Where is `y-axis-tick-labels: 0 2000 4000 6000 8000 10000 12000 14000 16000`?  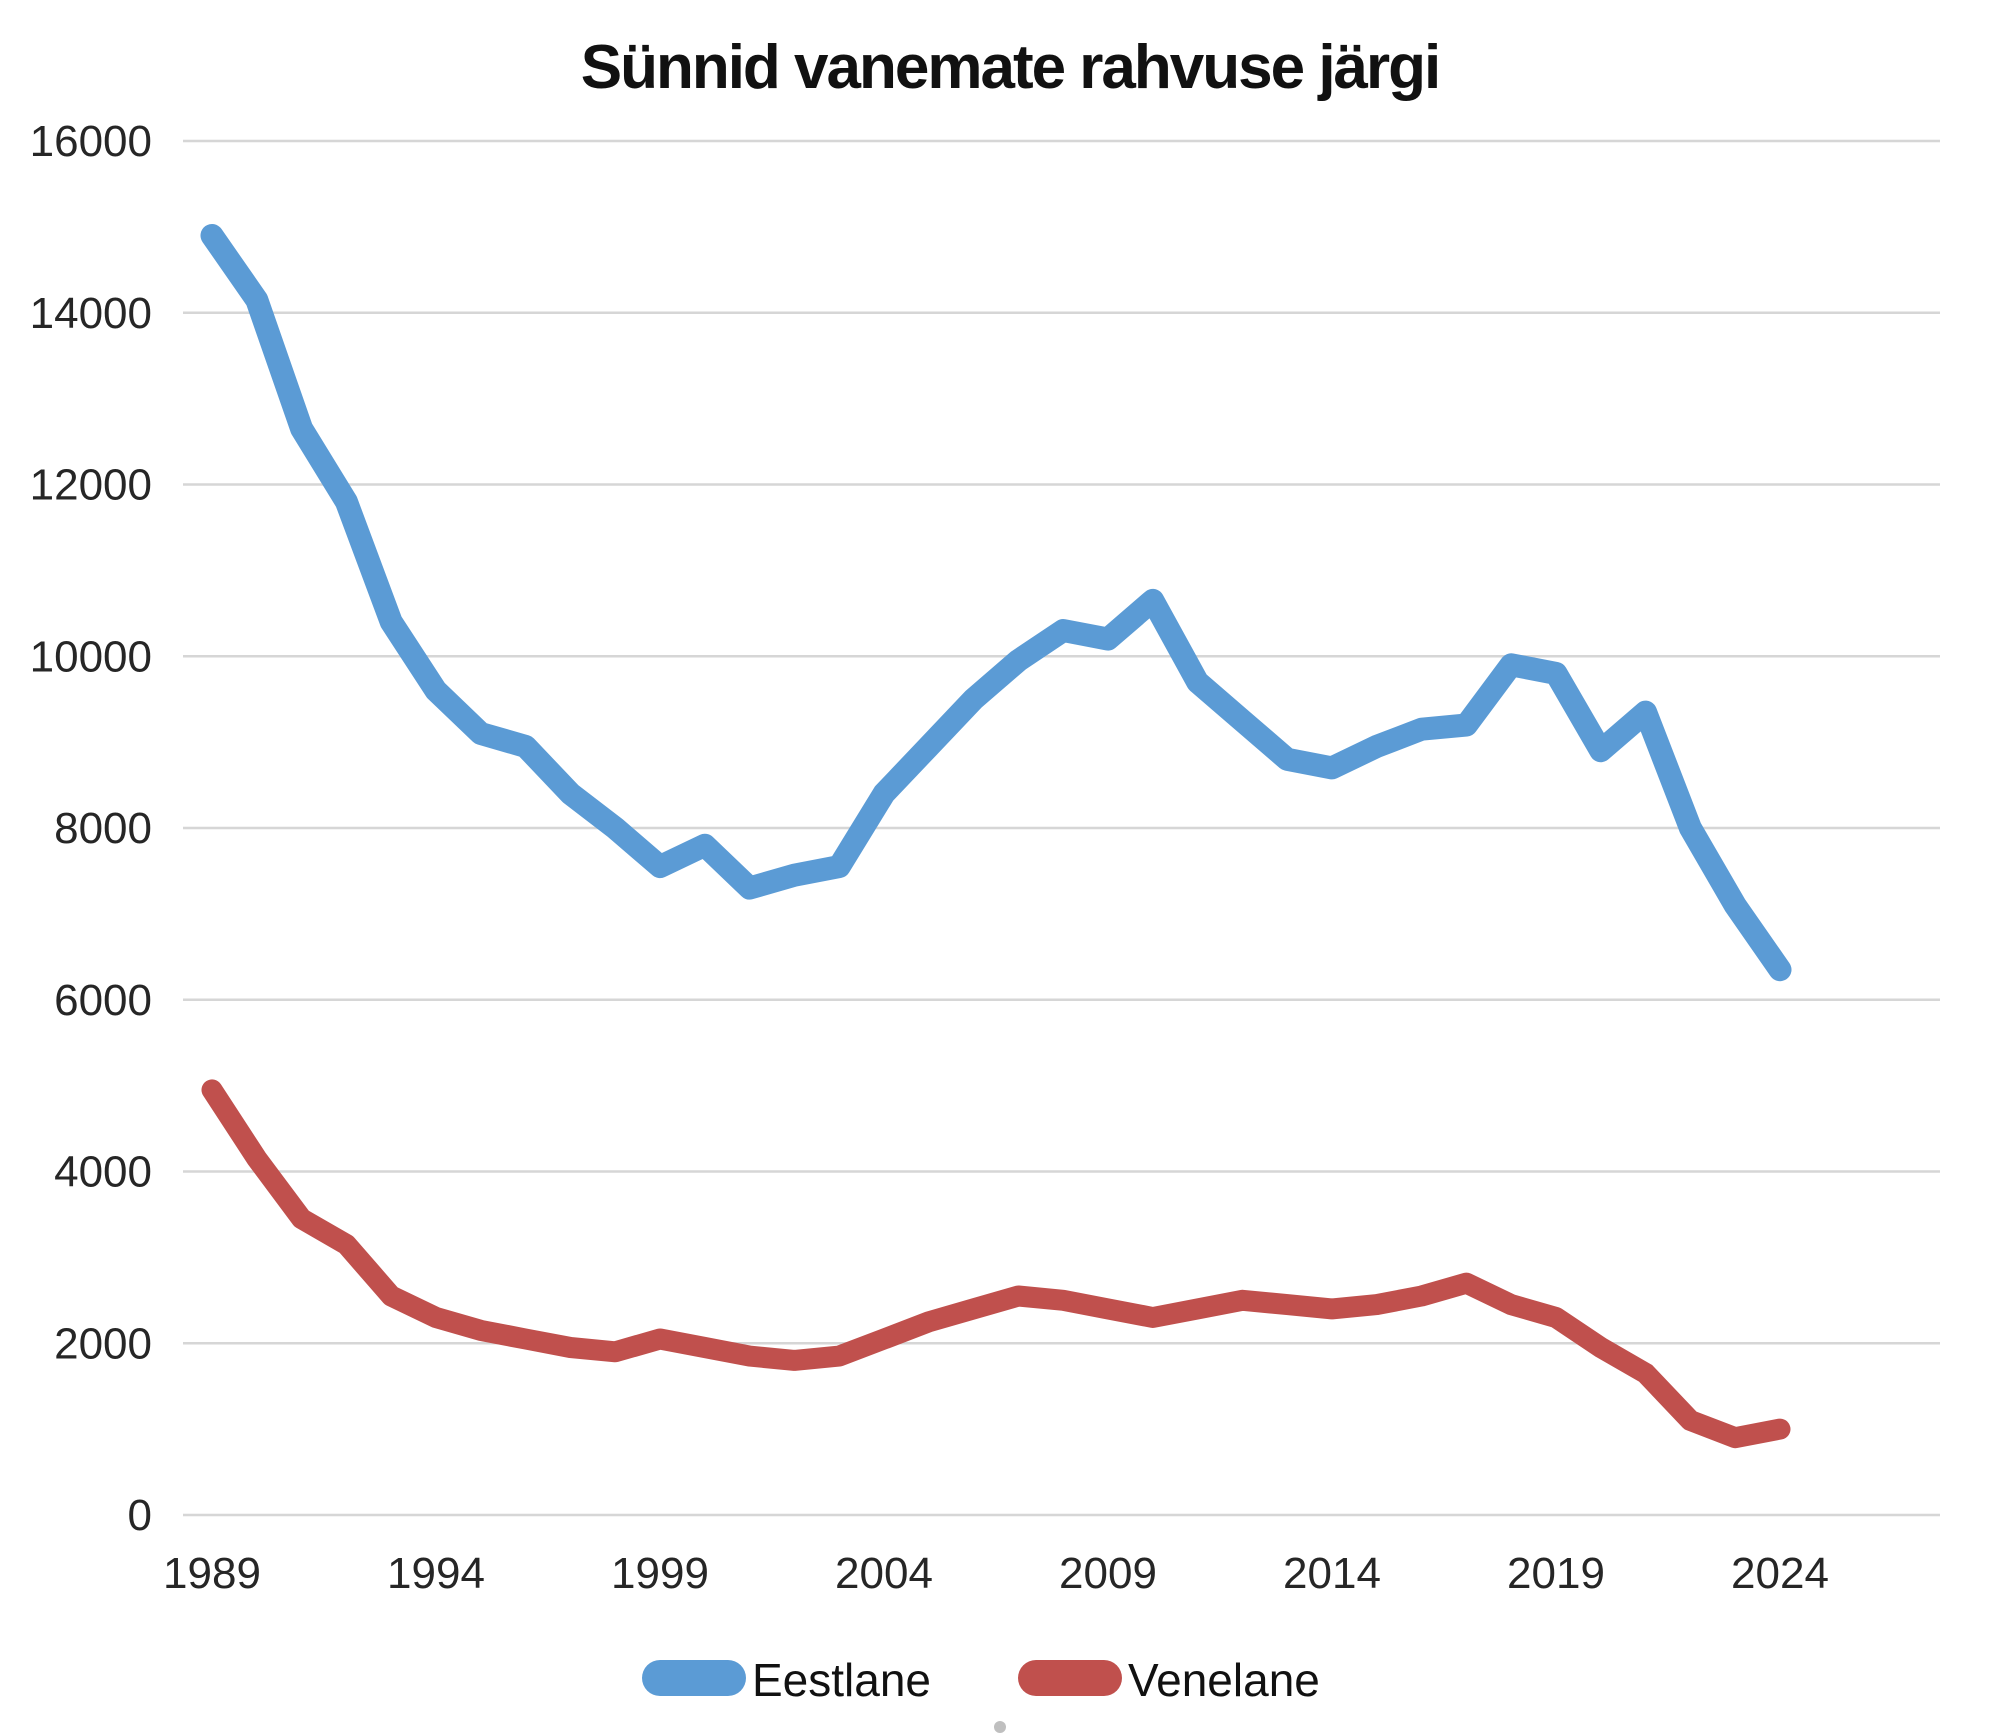 y-axis-tick-labels: 0 2000 4000 6000 8000 10000 12000 14000 16000 is located at coordinates (91, 828).